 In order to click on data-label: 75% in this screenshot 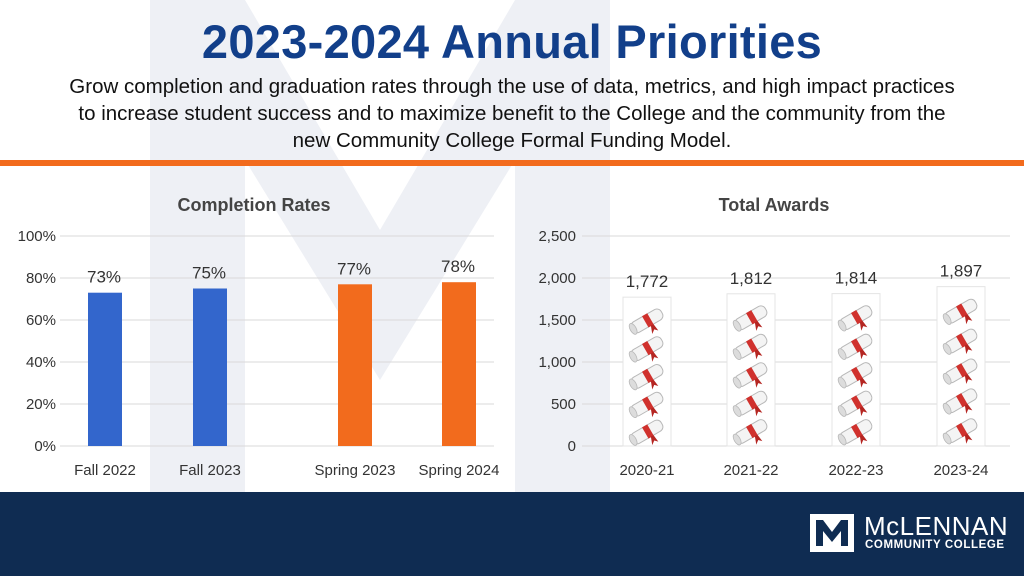, I will do `click(209, 273)`.